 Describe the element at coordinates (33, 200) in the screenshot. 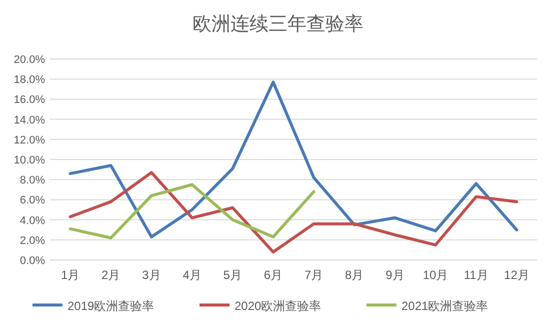

I see `y-tick-label: 6.0%` at that location.